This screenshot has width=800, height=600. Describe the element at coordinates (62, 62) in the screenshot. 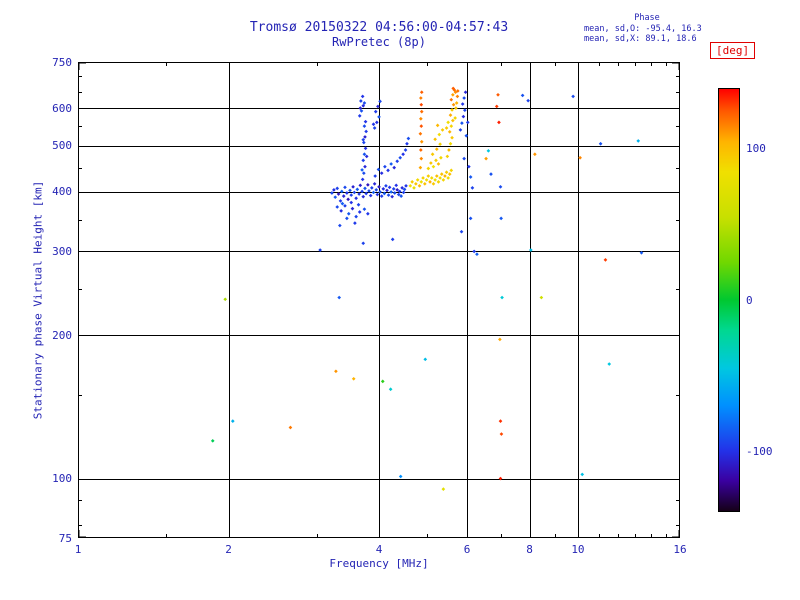

I see `y-tick-label: 750` at that location.